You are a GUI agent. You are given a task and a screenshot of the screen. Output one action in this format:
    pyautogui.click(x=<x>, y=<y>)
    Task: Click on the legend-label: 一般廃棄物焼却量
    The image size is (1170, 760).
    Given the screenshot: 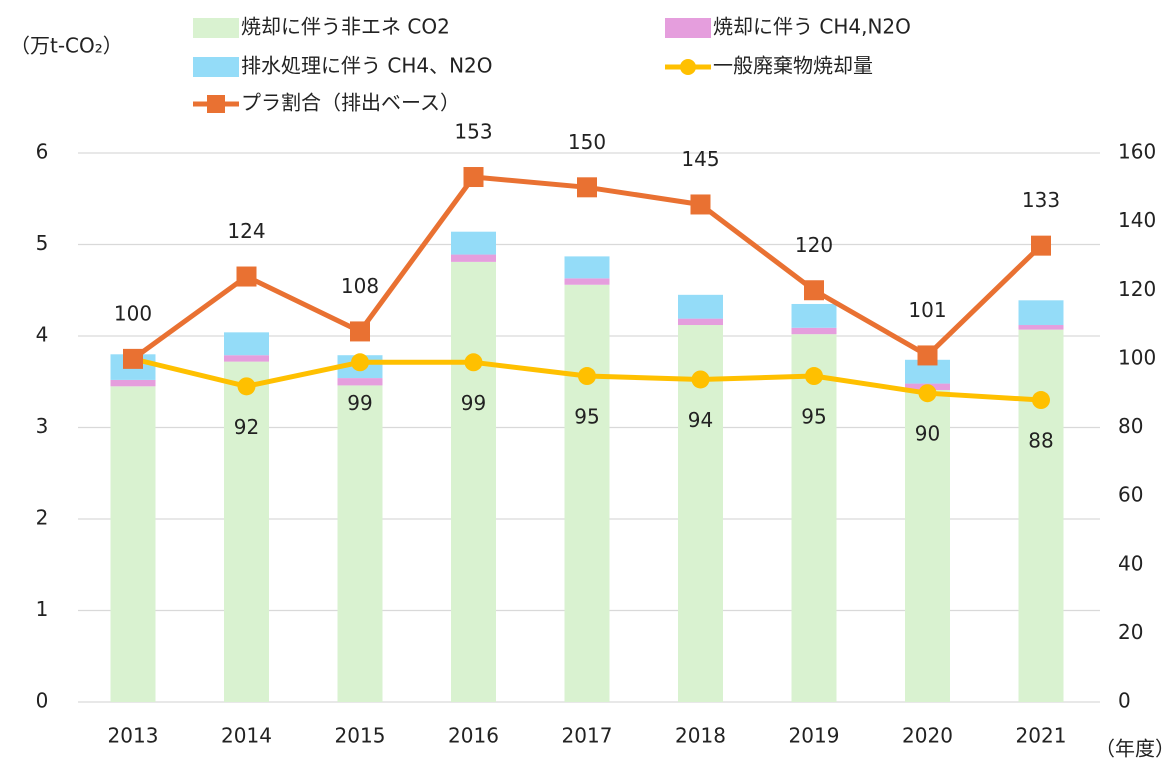 What is the action you would take?
    pyautogui.click(x=793, y=66)
    